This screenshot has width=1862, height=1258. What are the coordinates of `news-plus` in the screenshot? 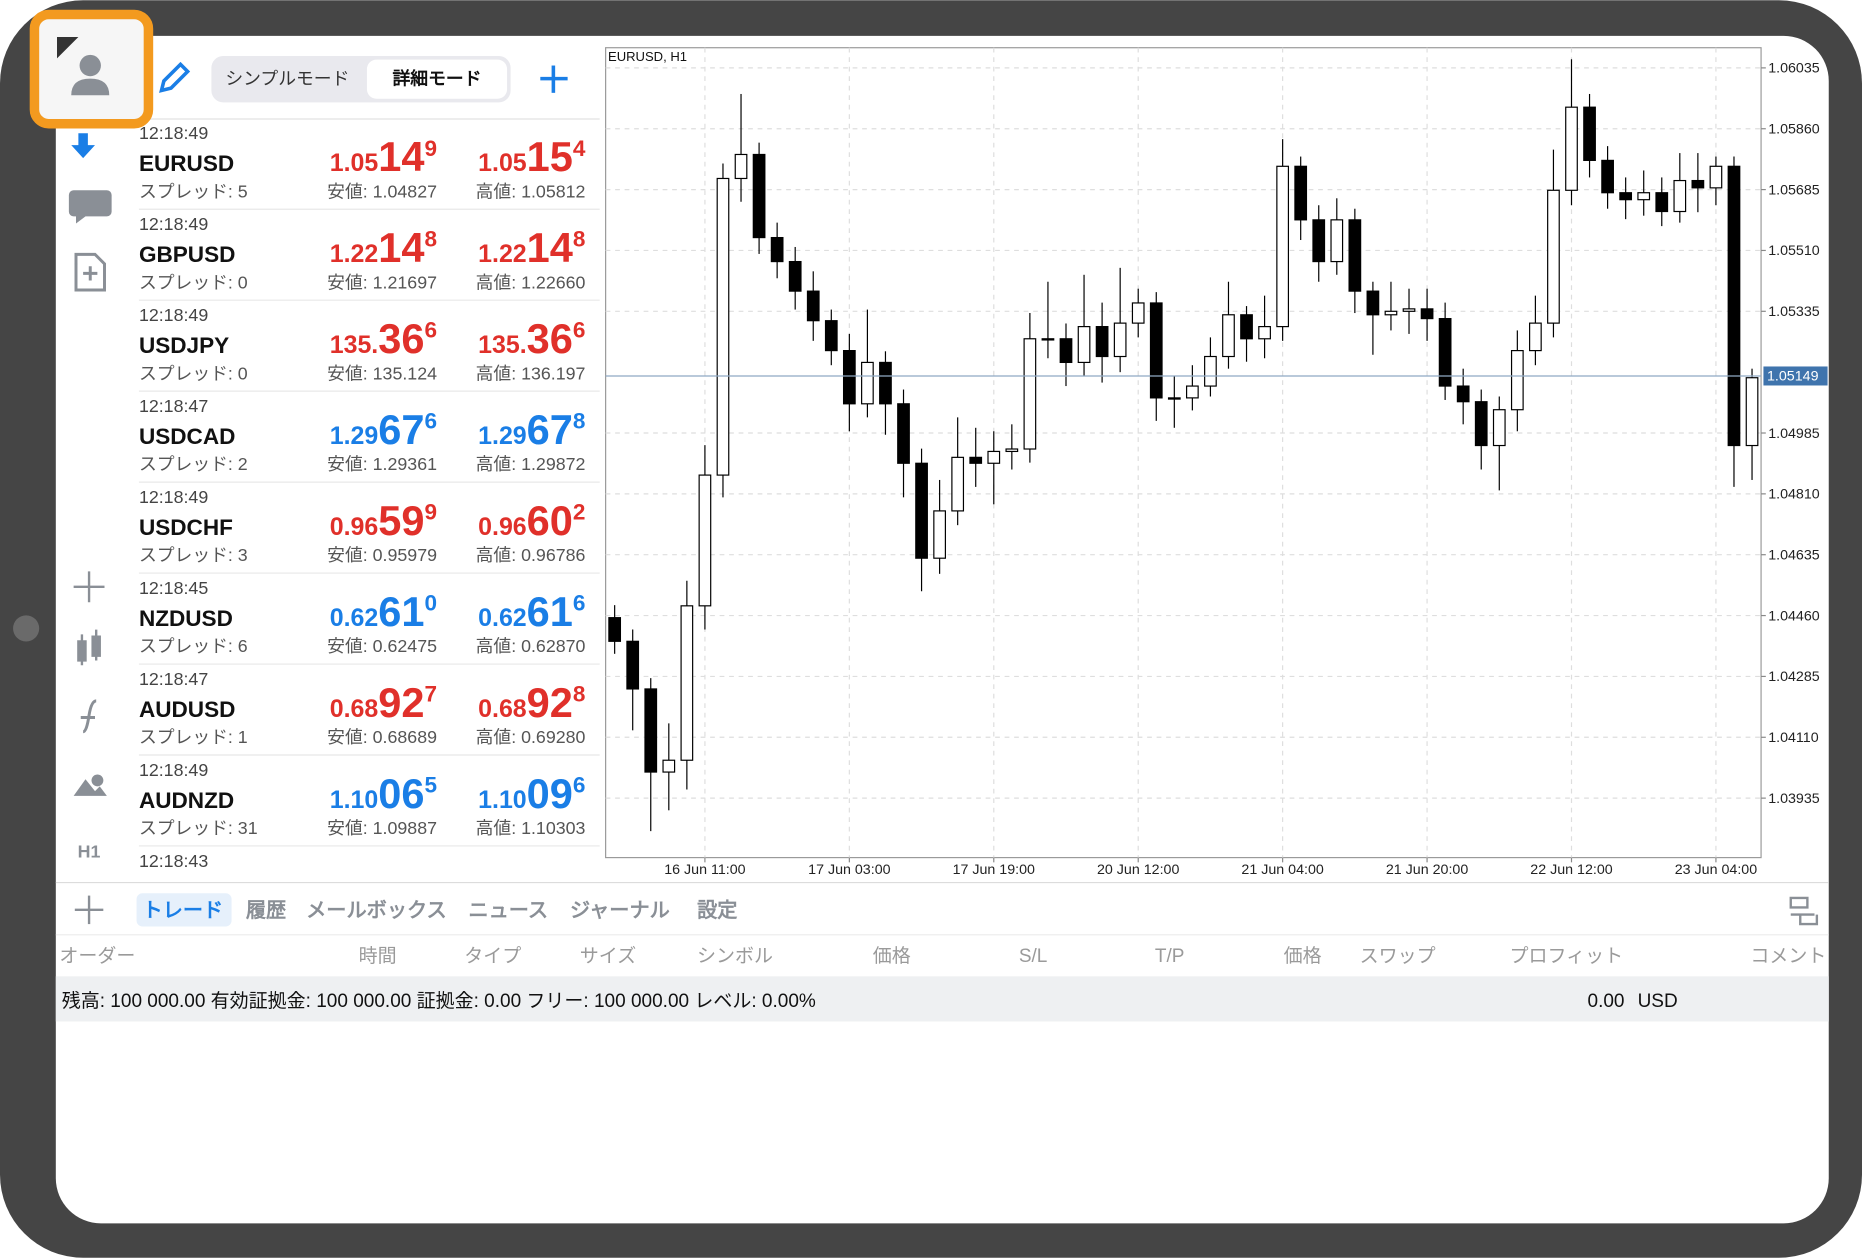 It's located at (90, 273).